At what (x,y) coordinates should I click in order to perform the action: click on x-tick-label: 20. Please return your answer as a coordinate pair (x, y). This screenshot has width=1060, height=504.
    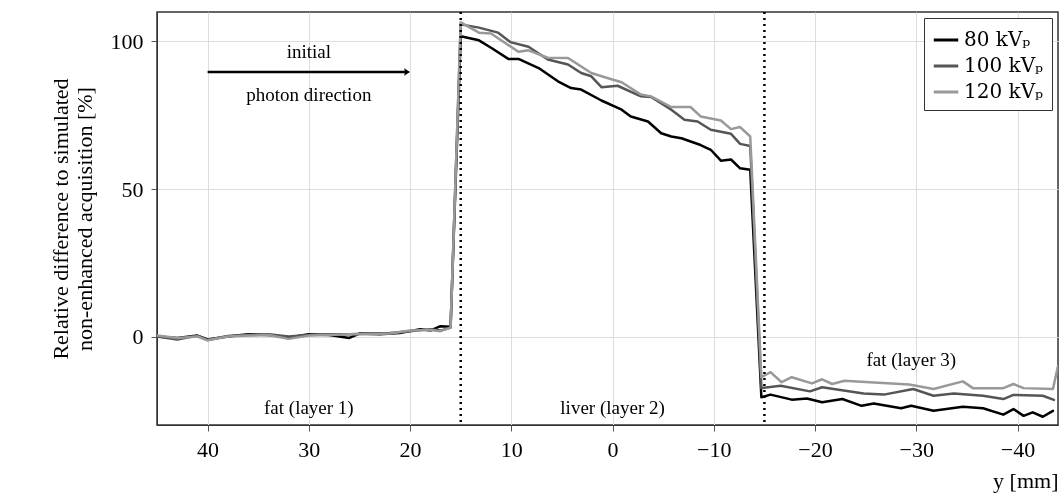
    Looking at the image, I should click on (410, 449).